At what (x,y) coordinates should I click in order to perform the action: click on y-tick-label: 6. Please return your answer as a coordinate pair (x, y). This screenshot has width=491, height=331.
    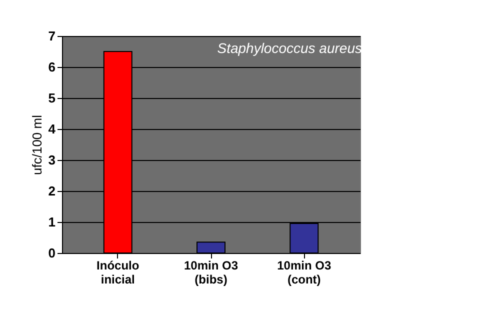
    Looking at the image, I should click on (52, 67).